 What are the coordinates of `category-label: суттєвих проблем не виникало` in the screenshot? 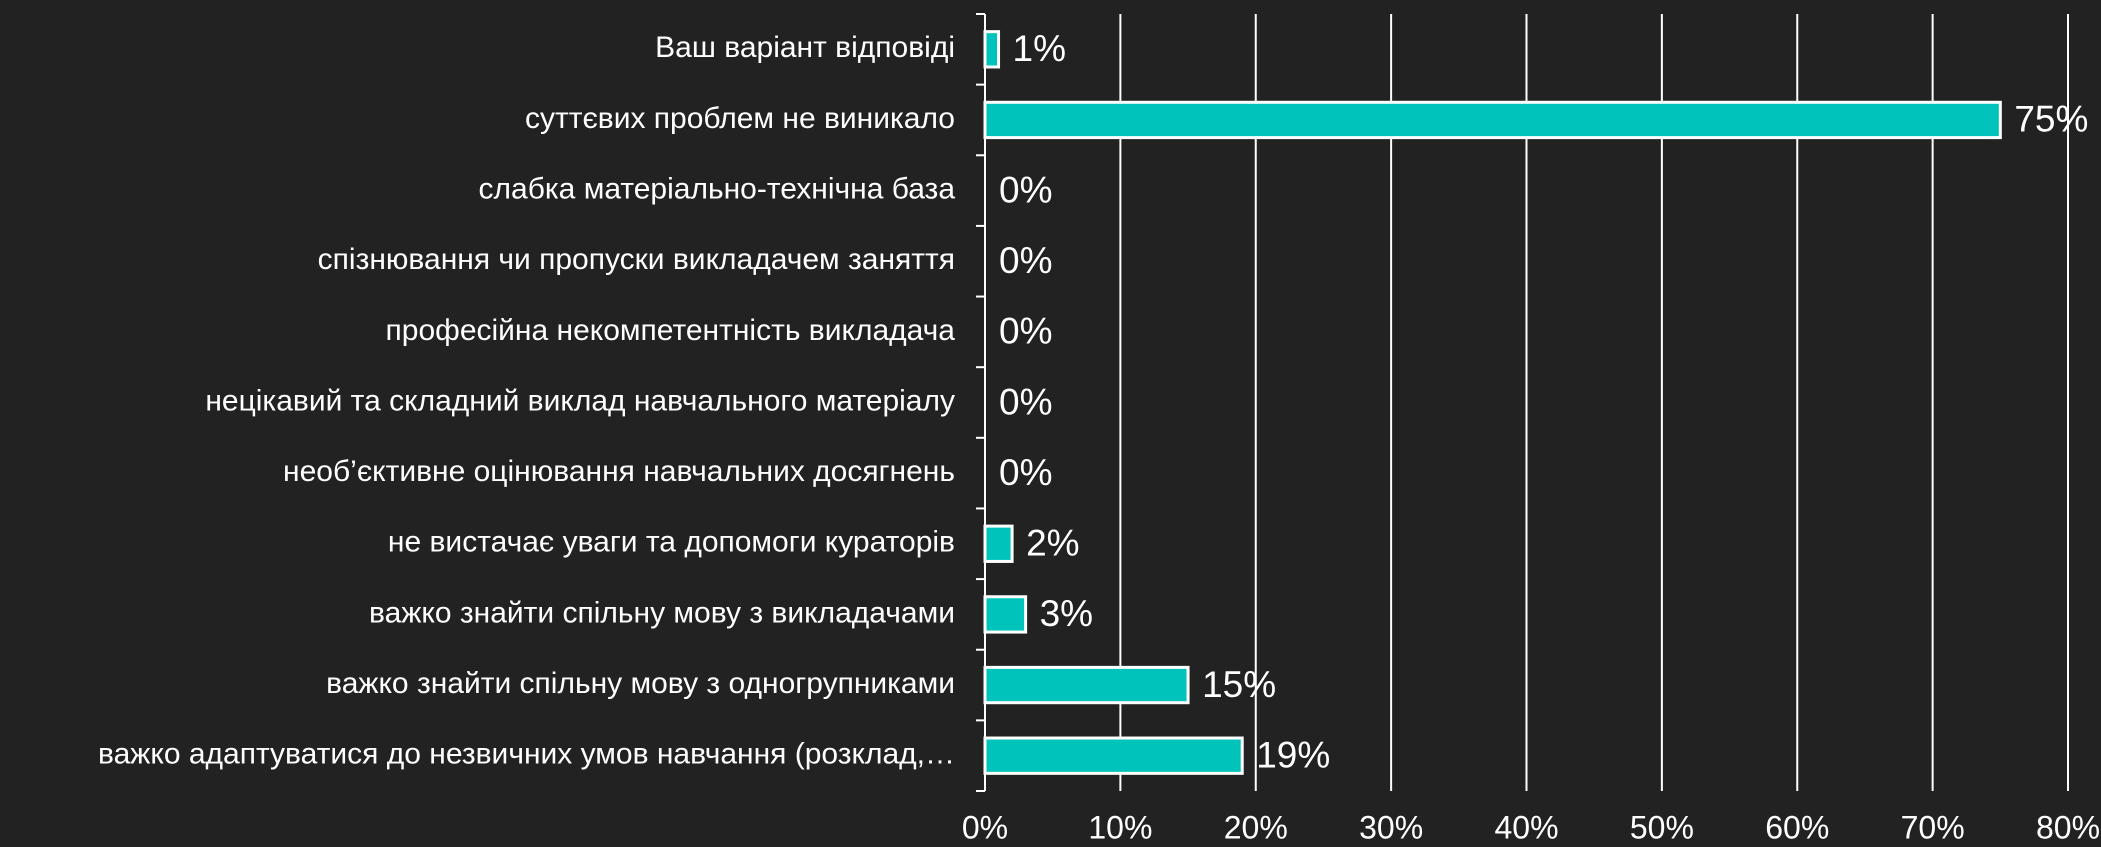 It's located at (740, 118).